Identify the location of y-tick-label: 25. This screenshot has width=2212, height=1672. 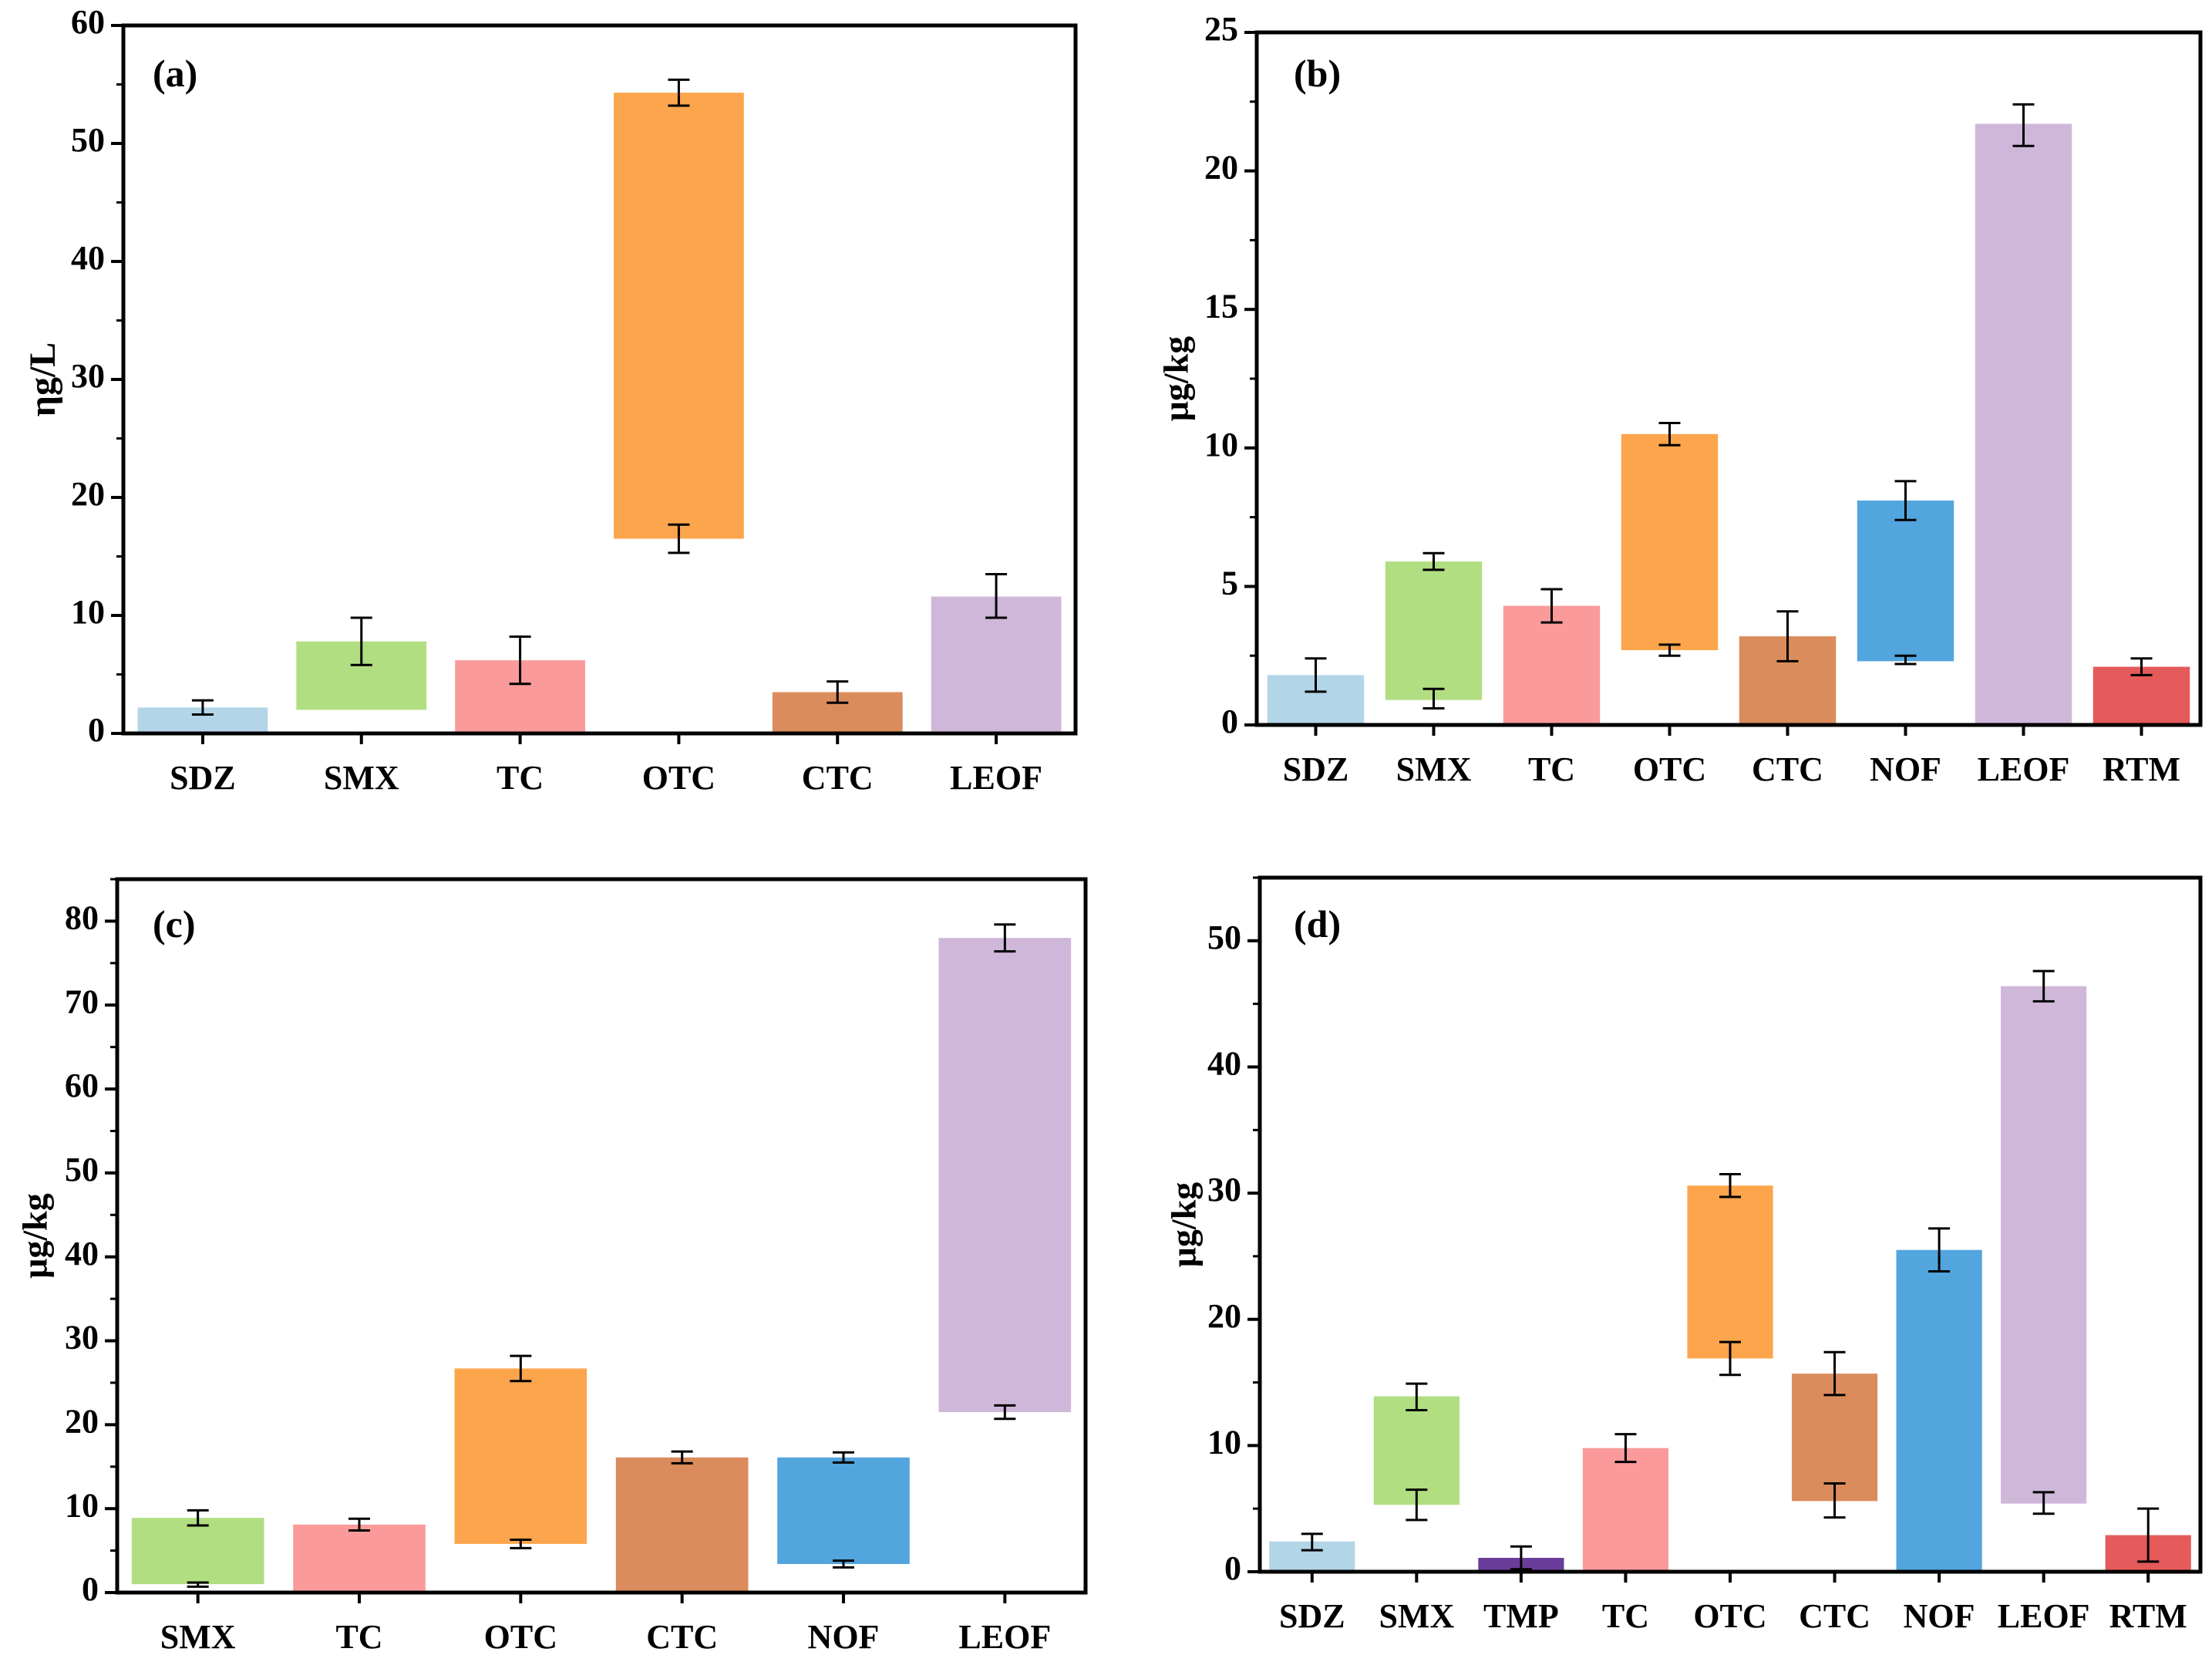
(1221, 29).